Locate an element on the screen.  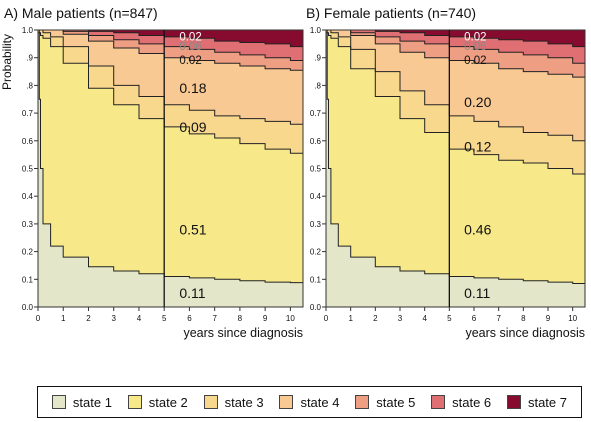
state-share-label: 0.09 is located at coordinates (192, 127).